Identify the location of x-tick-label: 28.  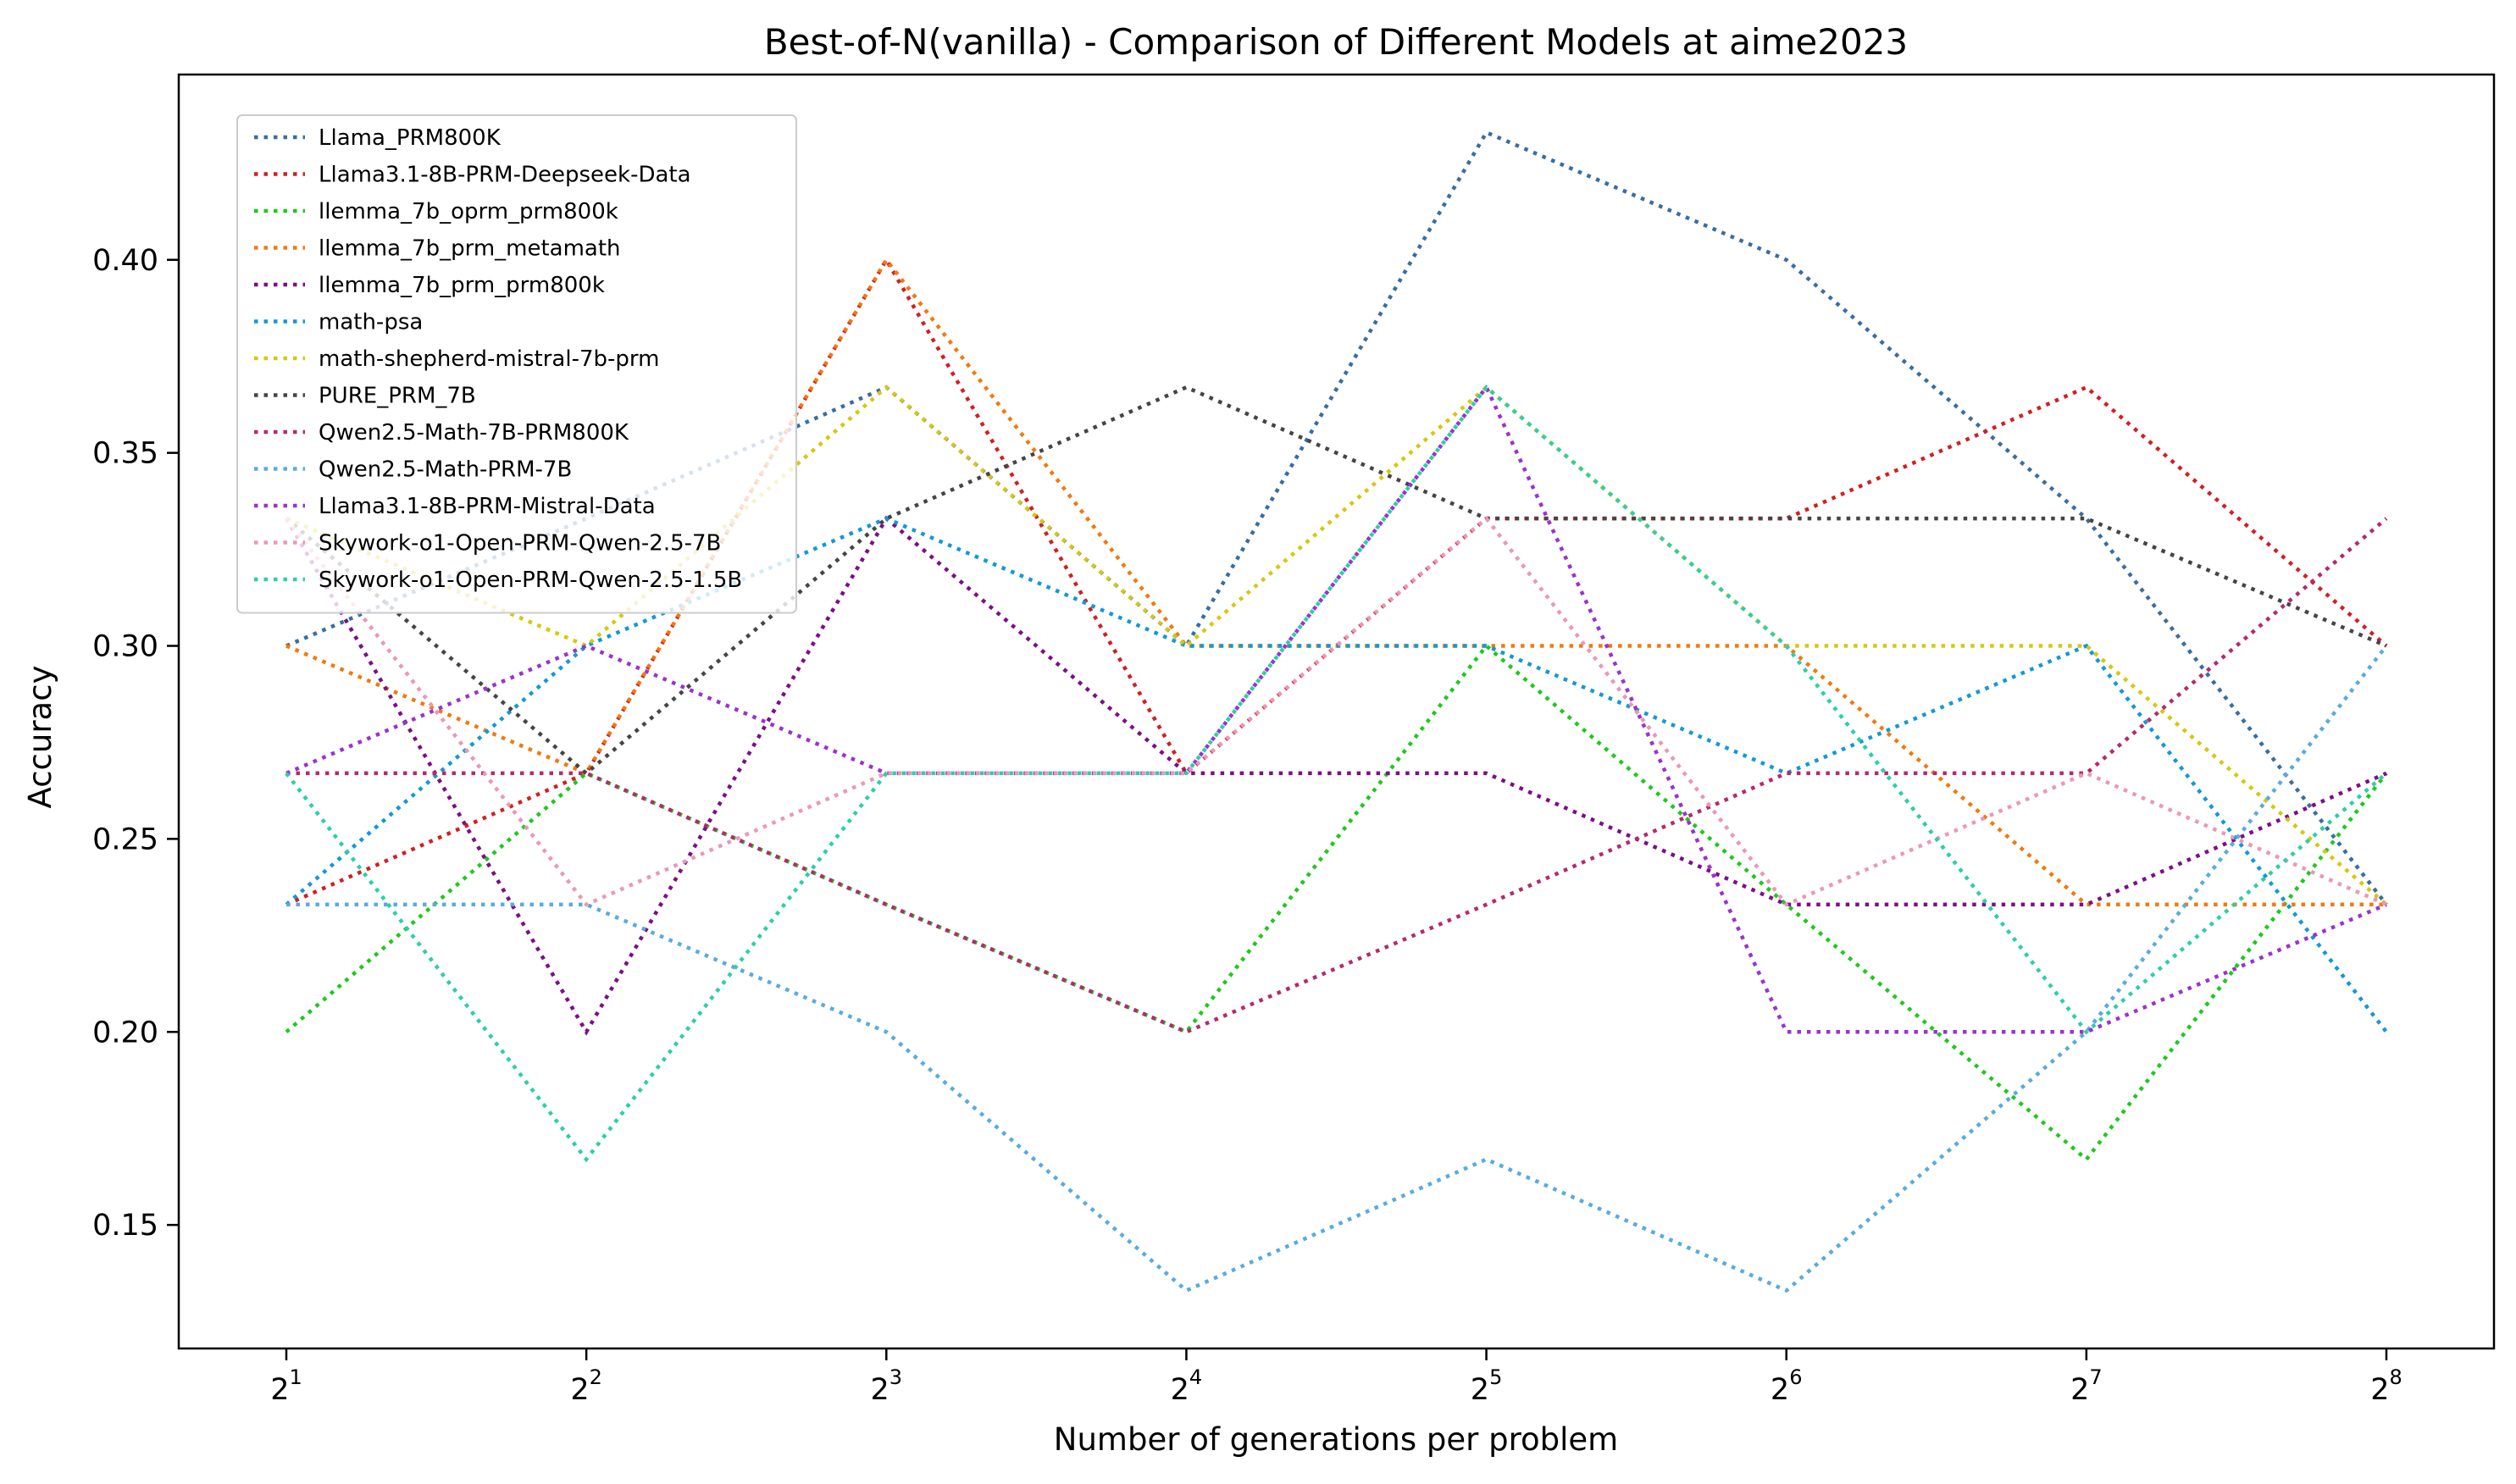
(2386, 1386).